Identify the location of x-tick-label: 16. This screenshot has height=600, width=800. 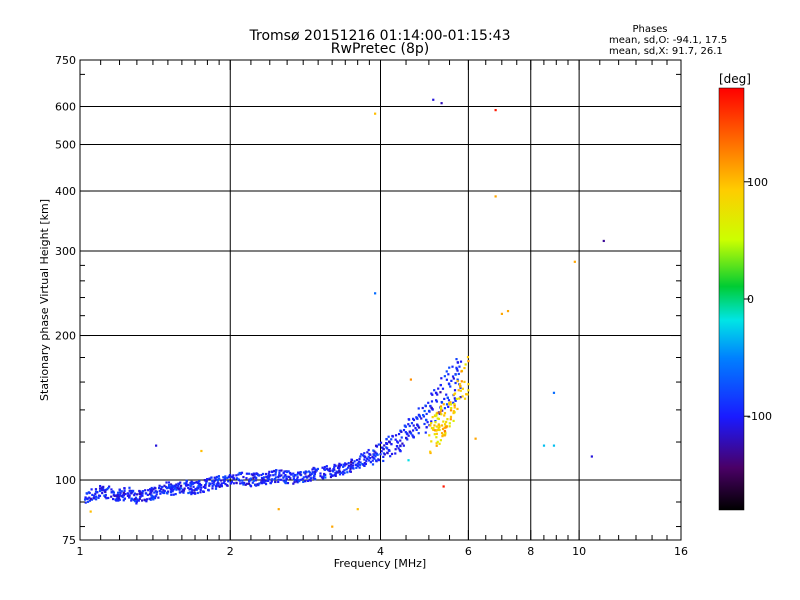
(681, 551).